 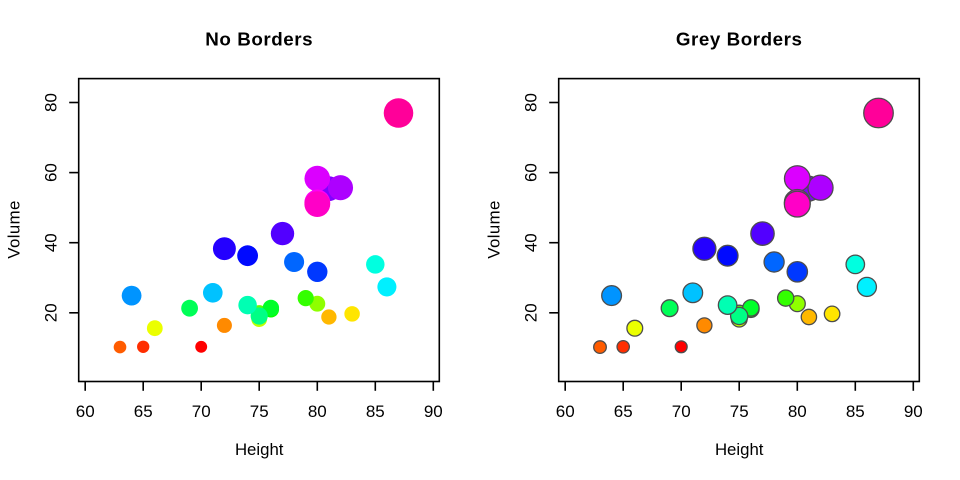 I want to click on svg-text: No Borders, so click(x=259, y=39).